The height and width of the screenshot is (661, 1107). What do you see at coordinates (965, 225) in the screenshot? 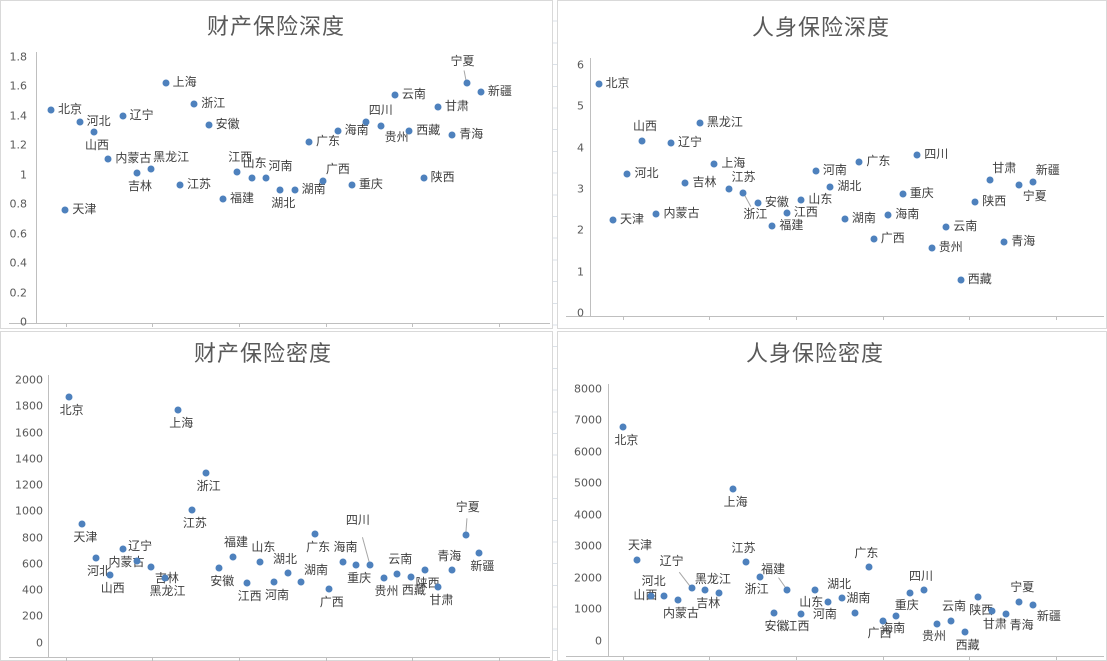
I see `data-point-label: 云南` at bounding box center [965, 225].